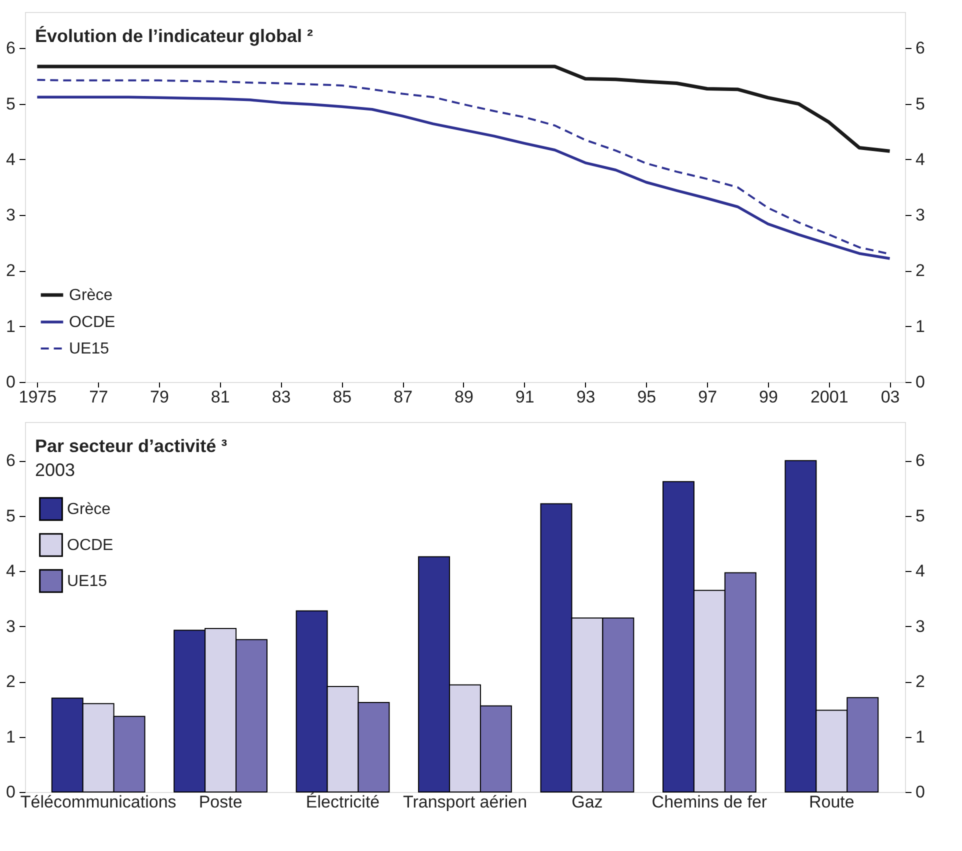 This screenshot has width=962, height=851. Describe the element at coordinates (220, 802) in the screenshot. I see `x-tick-label: Poste` at that location.